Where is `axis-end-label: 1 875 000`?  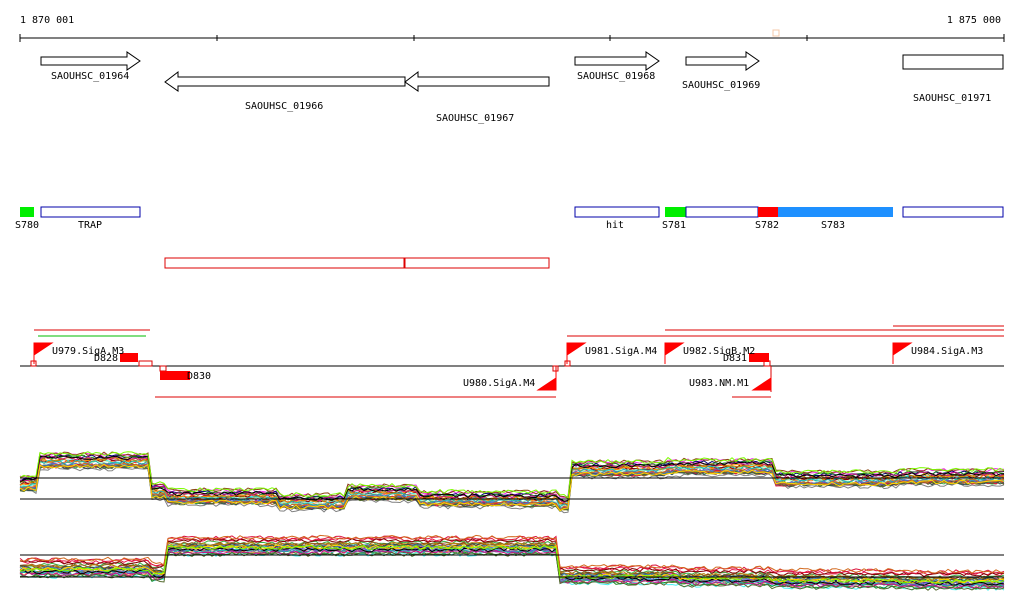
axis-end-label: 1 875 000 is located at coordinates (974, 20).